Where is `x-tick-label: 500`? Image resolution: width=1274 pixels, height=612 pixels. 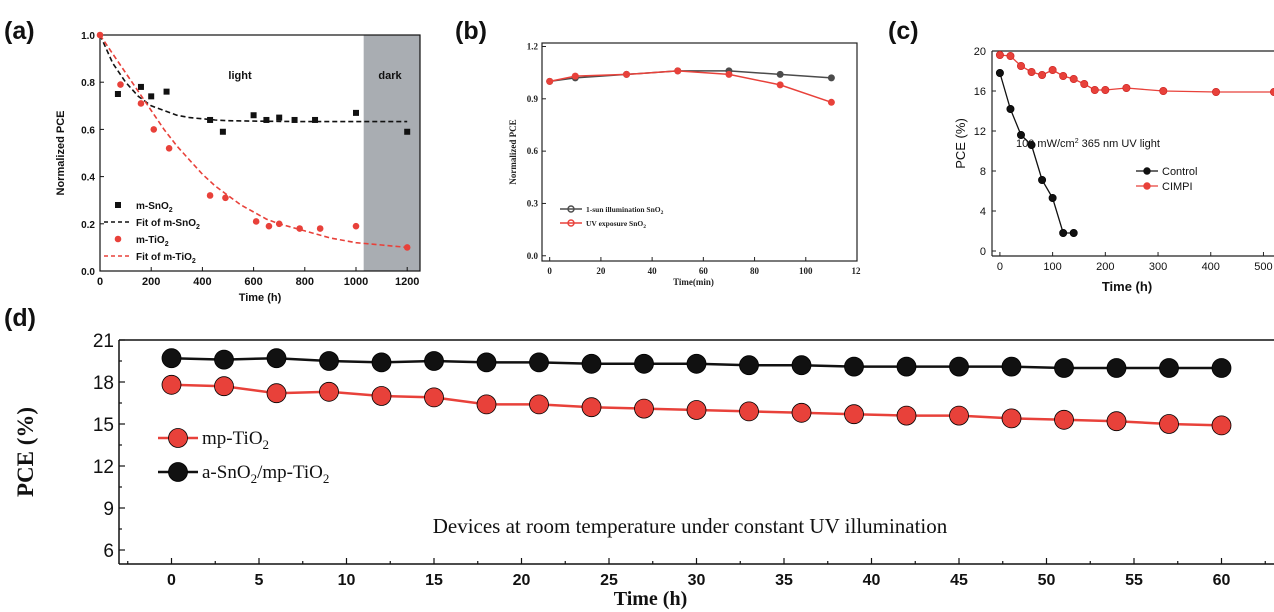 x-tick-label: 500 is located at coordinates (1263, 267).